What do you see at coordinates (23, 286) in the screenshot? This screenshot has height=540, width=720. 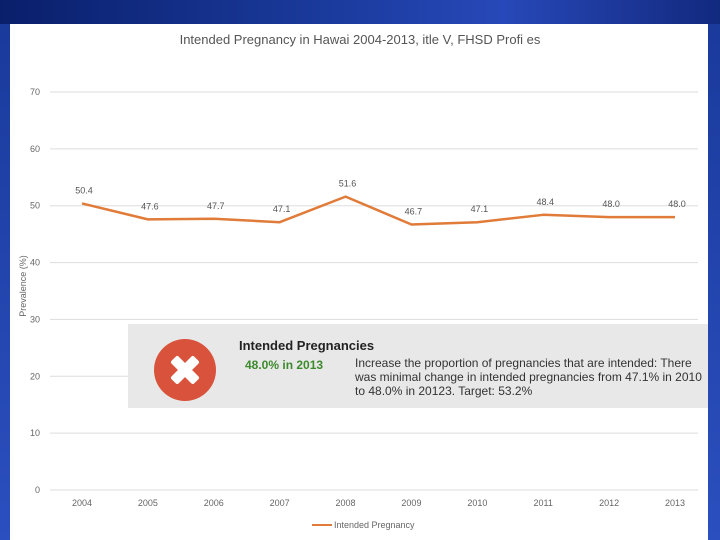 I see `y-axis-label: Prevalence (%)` at bounding box center [23, 286].